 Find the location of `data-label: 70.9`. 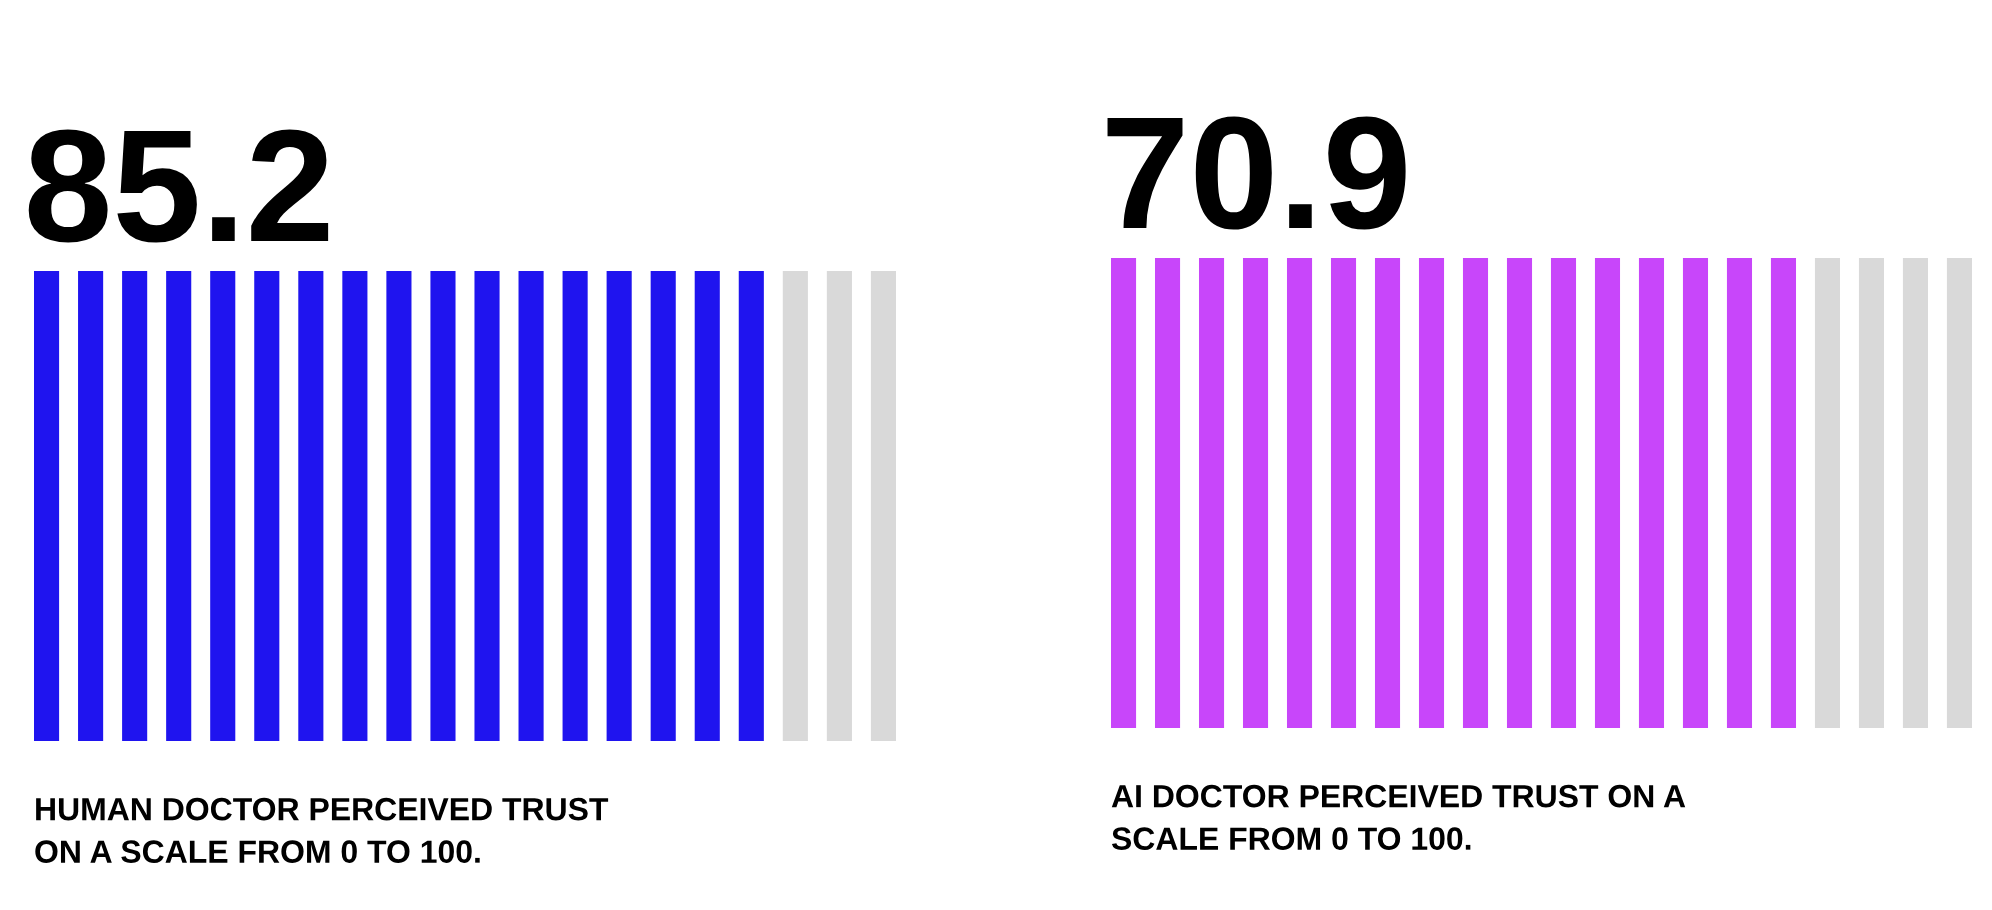

data-label: 70.9 is located at coordinates (1256, 173).